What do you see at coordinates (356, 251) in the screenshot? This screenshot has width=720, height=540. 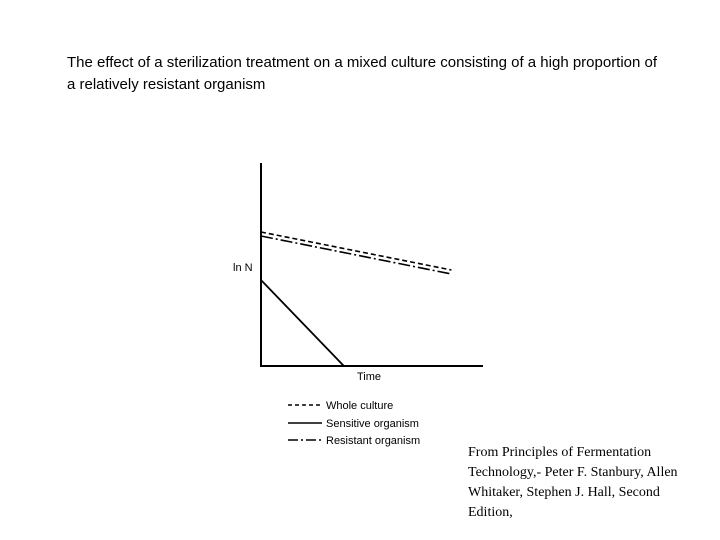 I see `series-line-whole-culture` at bounding box center [356, 251].